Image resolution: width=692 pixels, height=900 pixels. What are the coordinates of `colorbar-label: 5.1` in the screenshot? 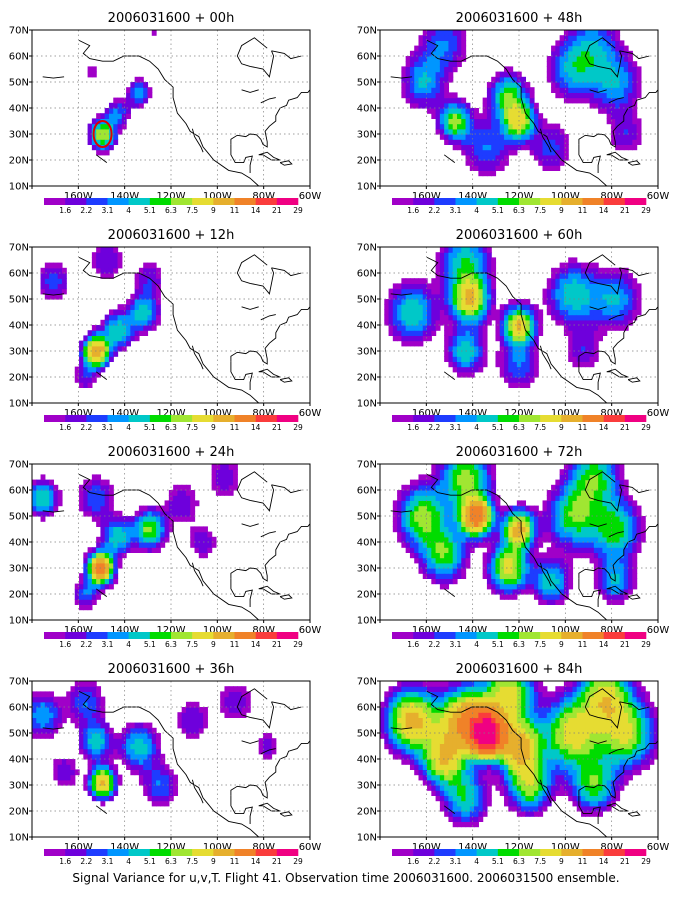 It's located at (498, 427).